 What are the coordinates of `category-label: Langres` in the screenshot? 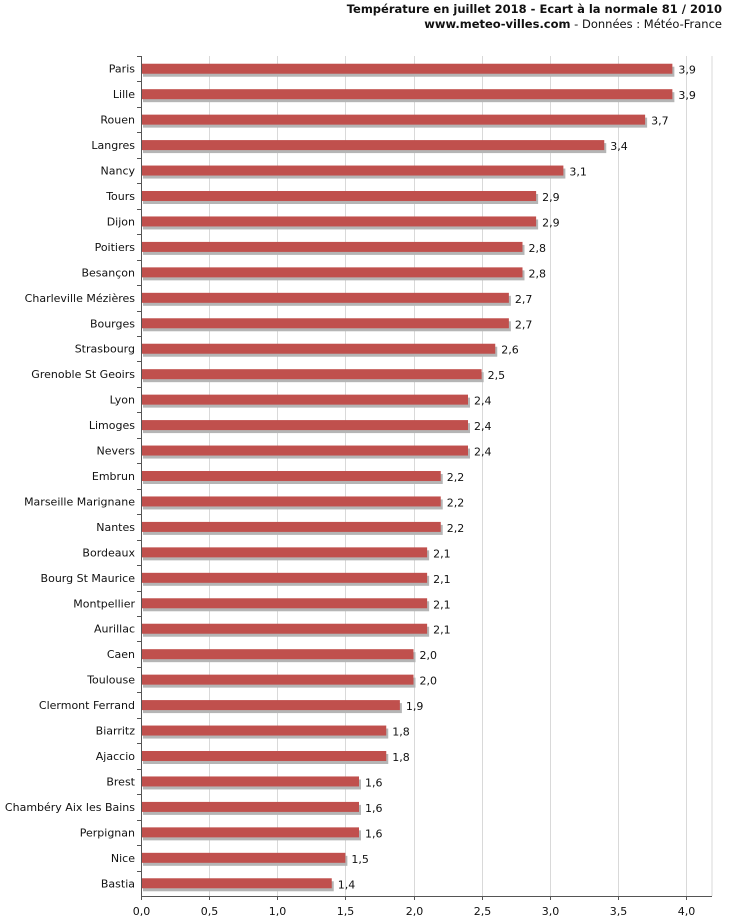 It's located at (113, 145).